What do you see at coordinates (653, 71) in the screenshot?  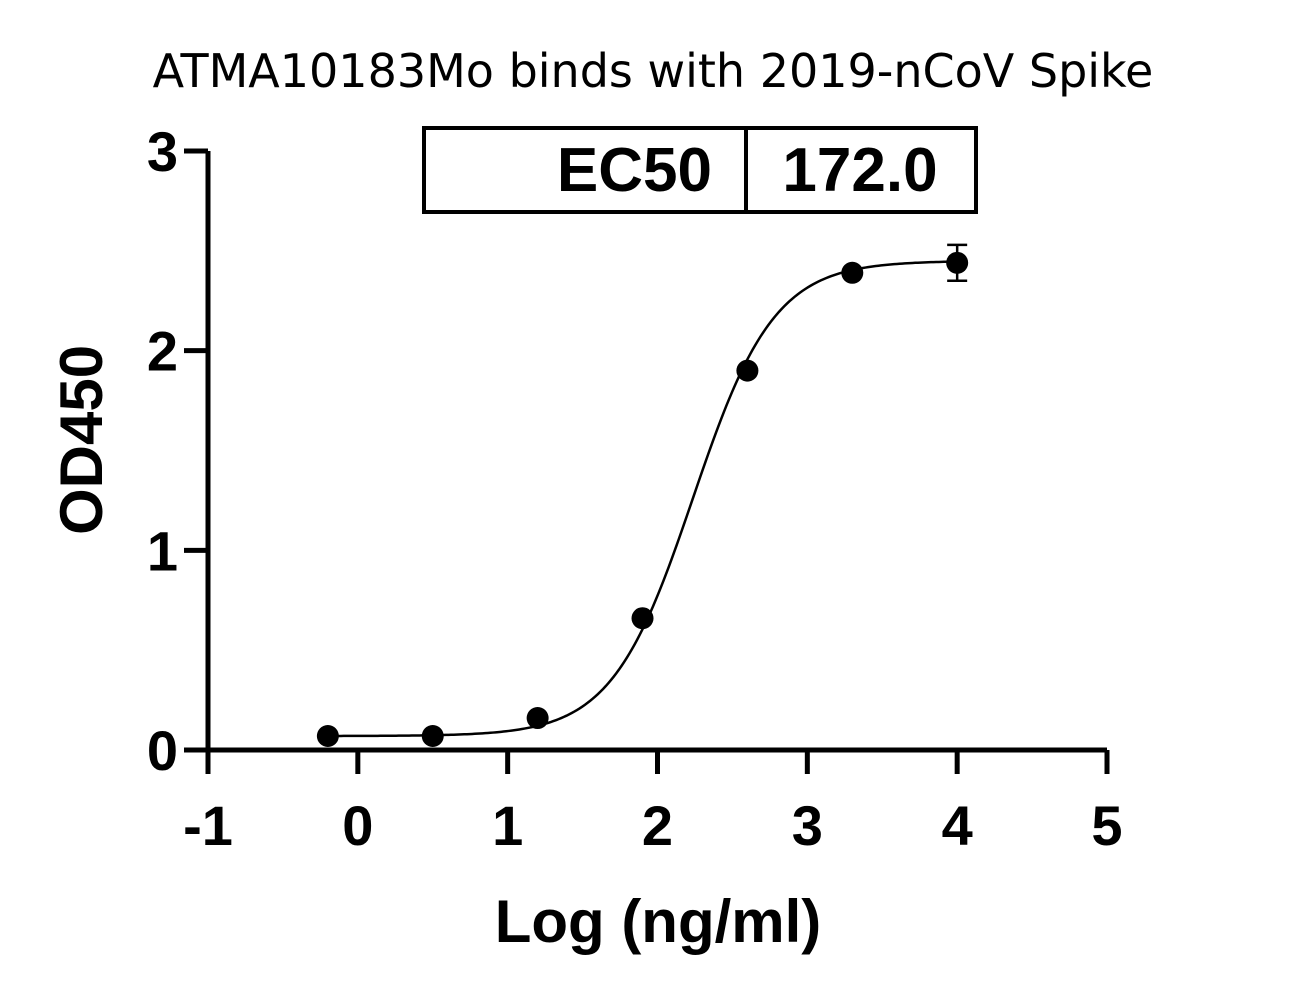 I see `chart-title: ATMA10183Mo binds with 2019-nCoV Spike` at bounding box center [653, 71].